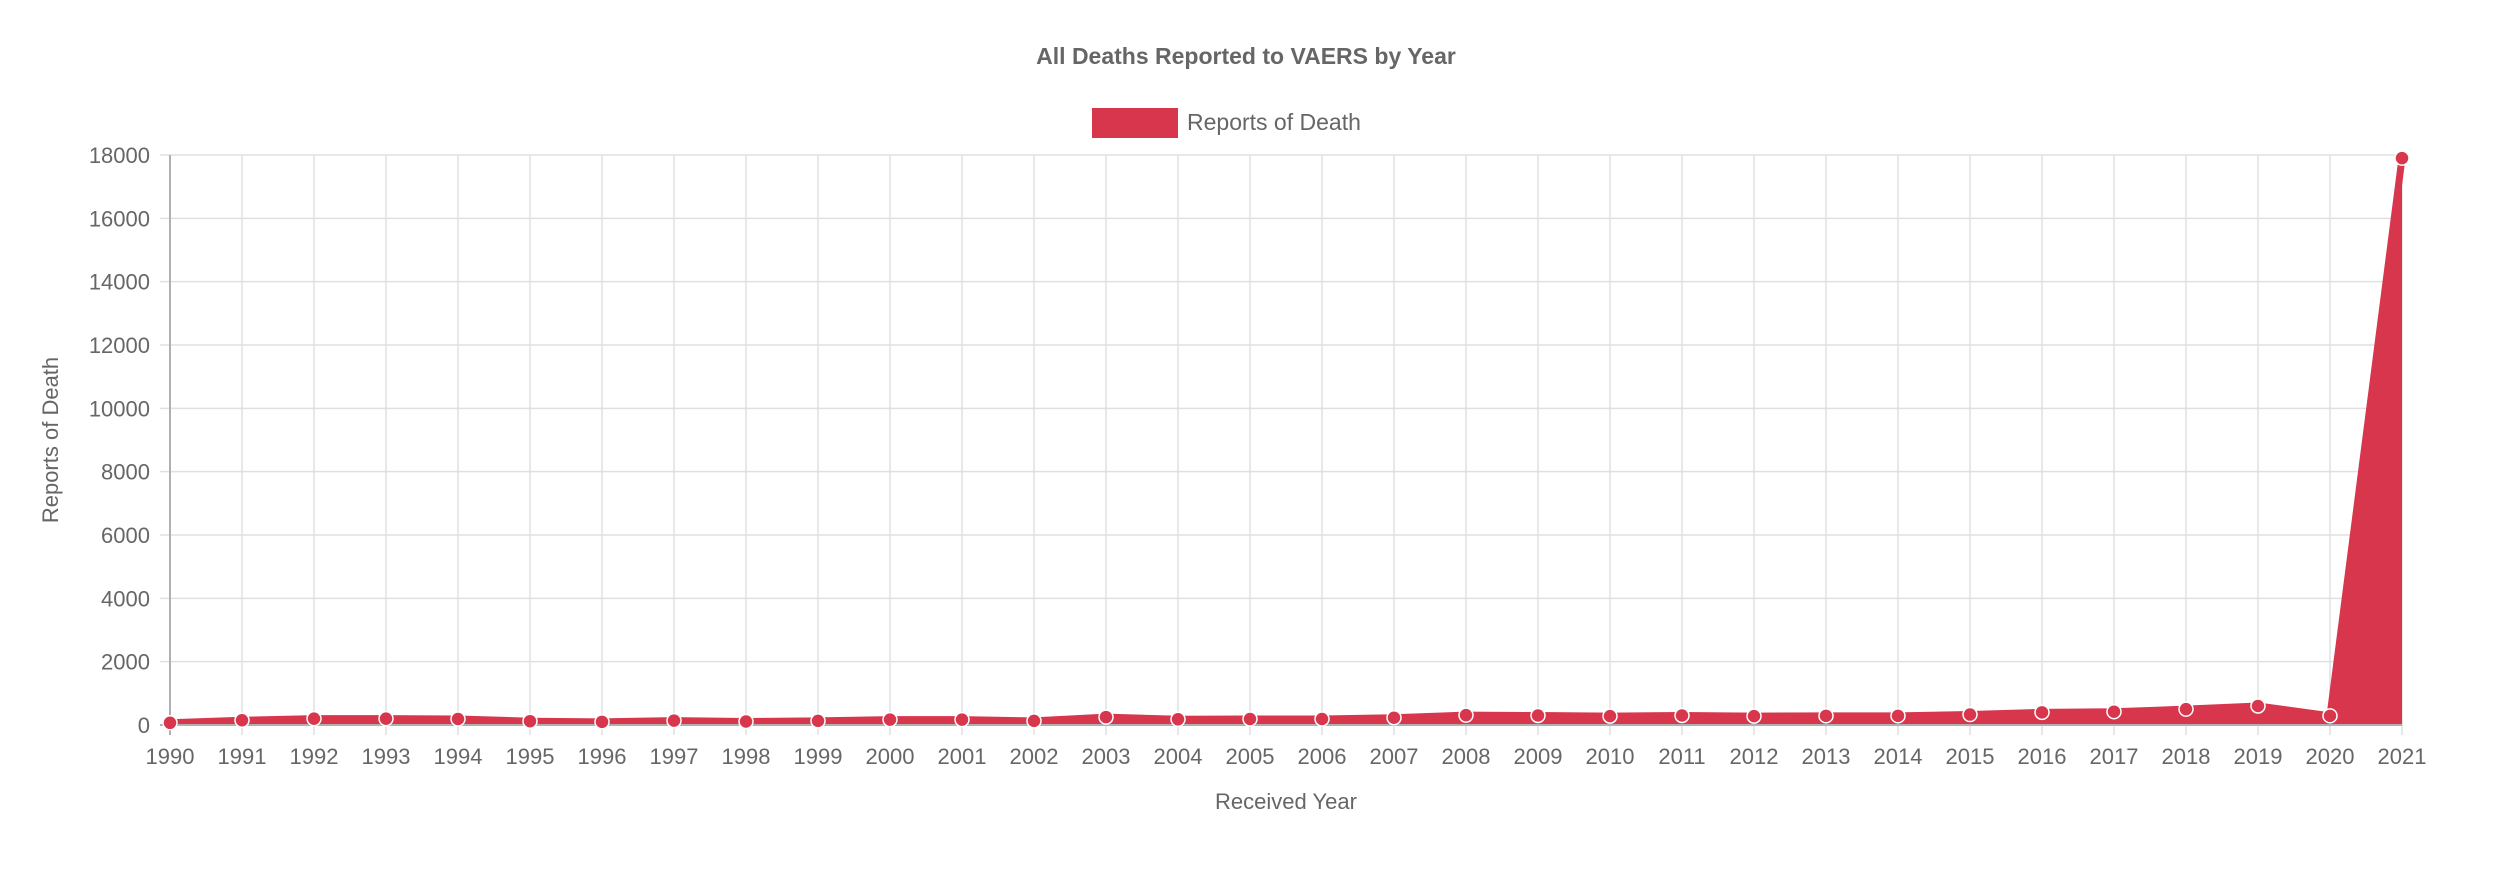 Image resolution: width=2494 pixels, height=880 pixels. Describe the element at coordinates (1970, 756) in the screenshot. I see `x-tick-label: 2015` at that location.